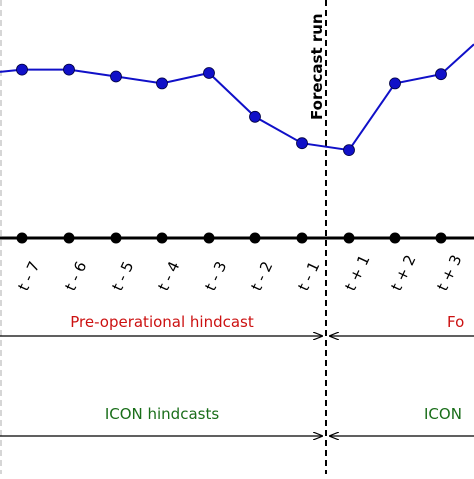 The height and width of the screenshot is (479, 474). I want to click on icon-hindcasts-label: ICON hindcasts, so click(162, 414).